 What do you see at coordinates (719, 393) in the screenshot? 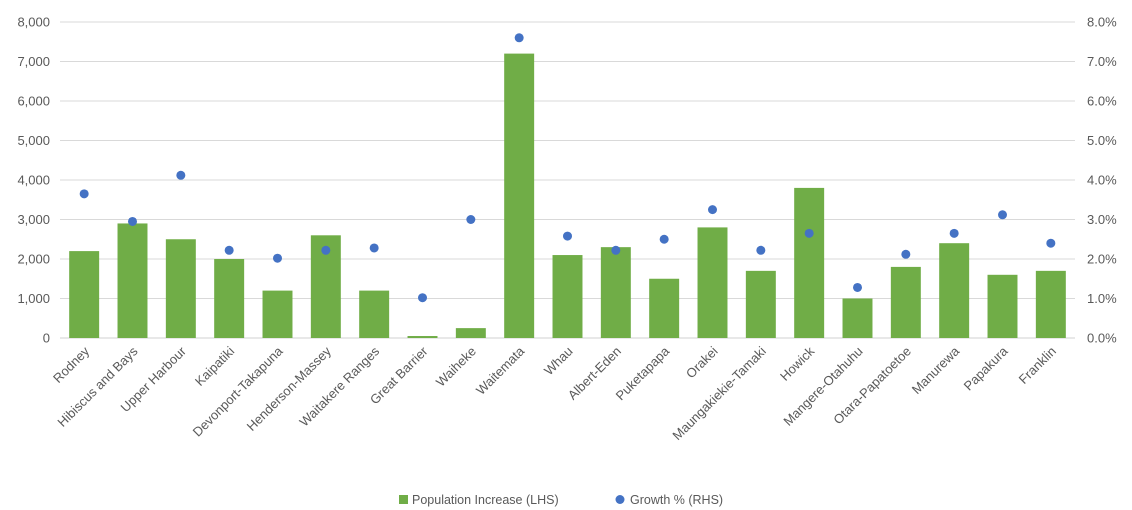
I see `category-label: Maungakiekie-Tamaki` at bounding box center [719, 393].